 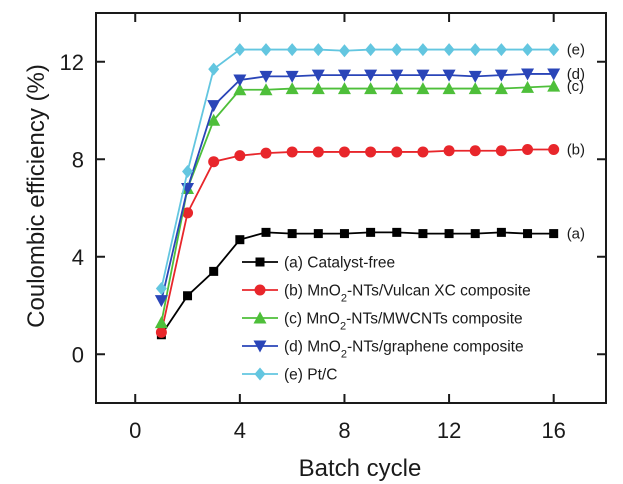 I want to click on y-axis-title: Coulombic efficiency (%), so click(x=36, y=196).